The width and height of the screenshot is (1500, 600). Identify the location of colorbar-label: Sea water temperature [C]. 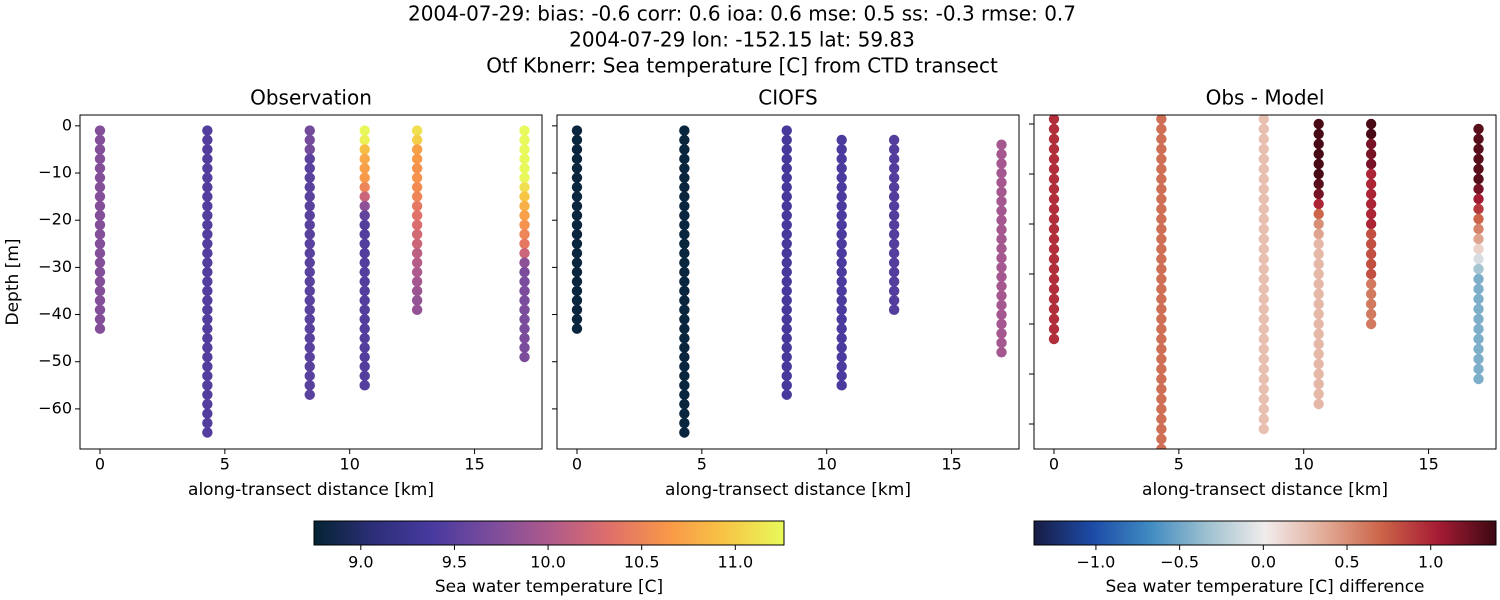
(549, 587).